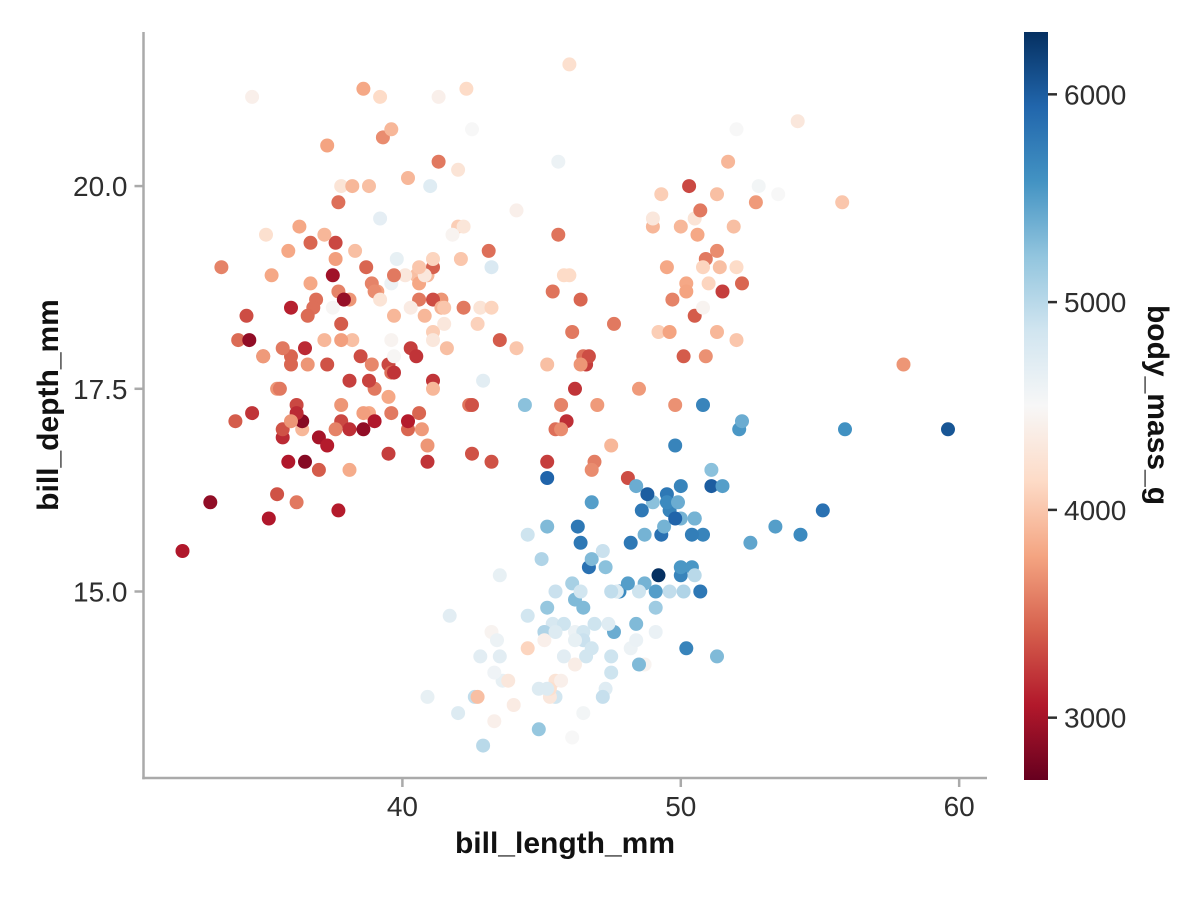 The width and height of the screenshot is (1200, 900). I want to click on y-tick-label: 15.0, so click(100, 592).